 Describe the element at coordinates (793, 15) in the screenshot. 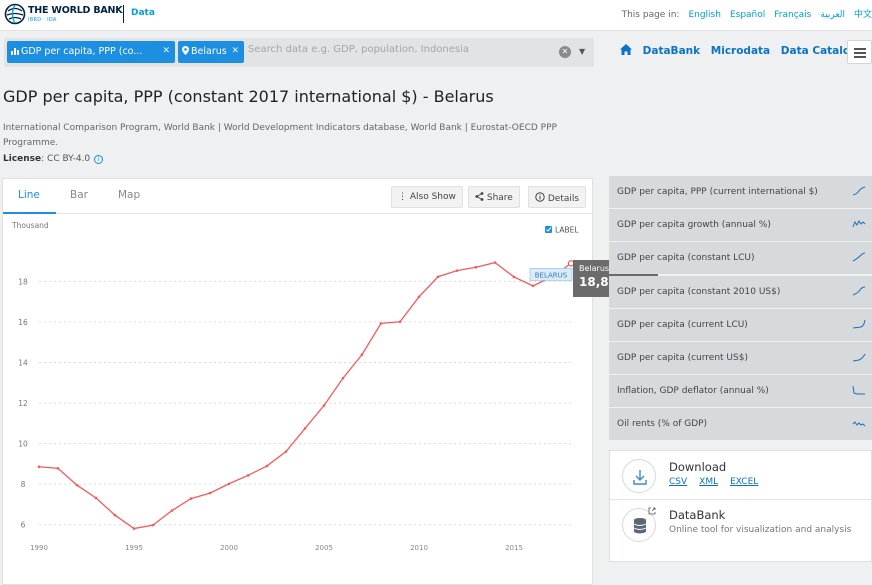

I see `lang-french-link: Français` at that location.